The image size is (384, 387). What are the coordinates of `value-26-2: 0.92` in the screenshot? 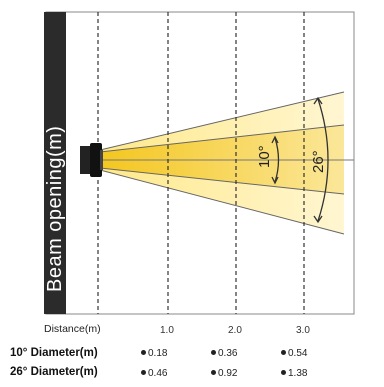 It's located at (224, 373).